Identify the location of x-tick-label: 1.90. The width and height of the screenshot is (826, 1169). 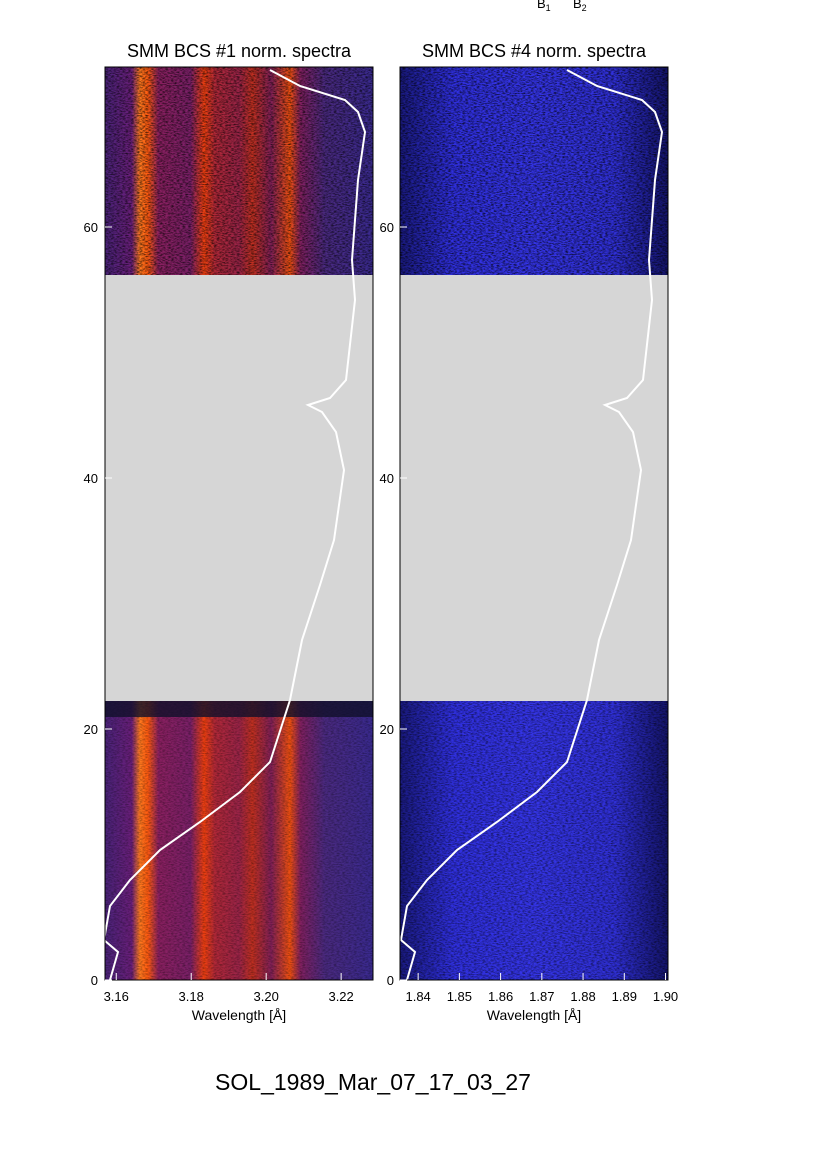
(665, 996).